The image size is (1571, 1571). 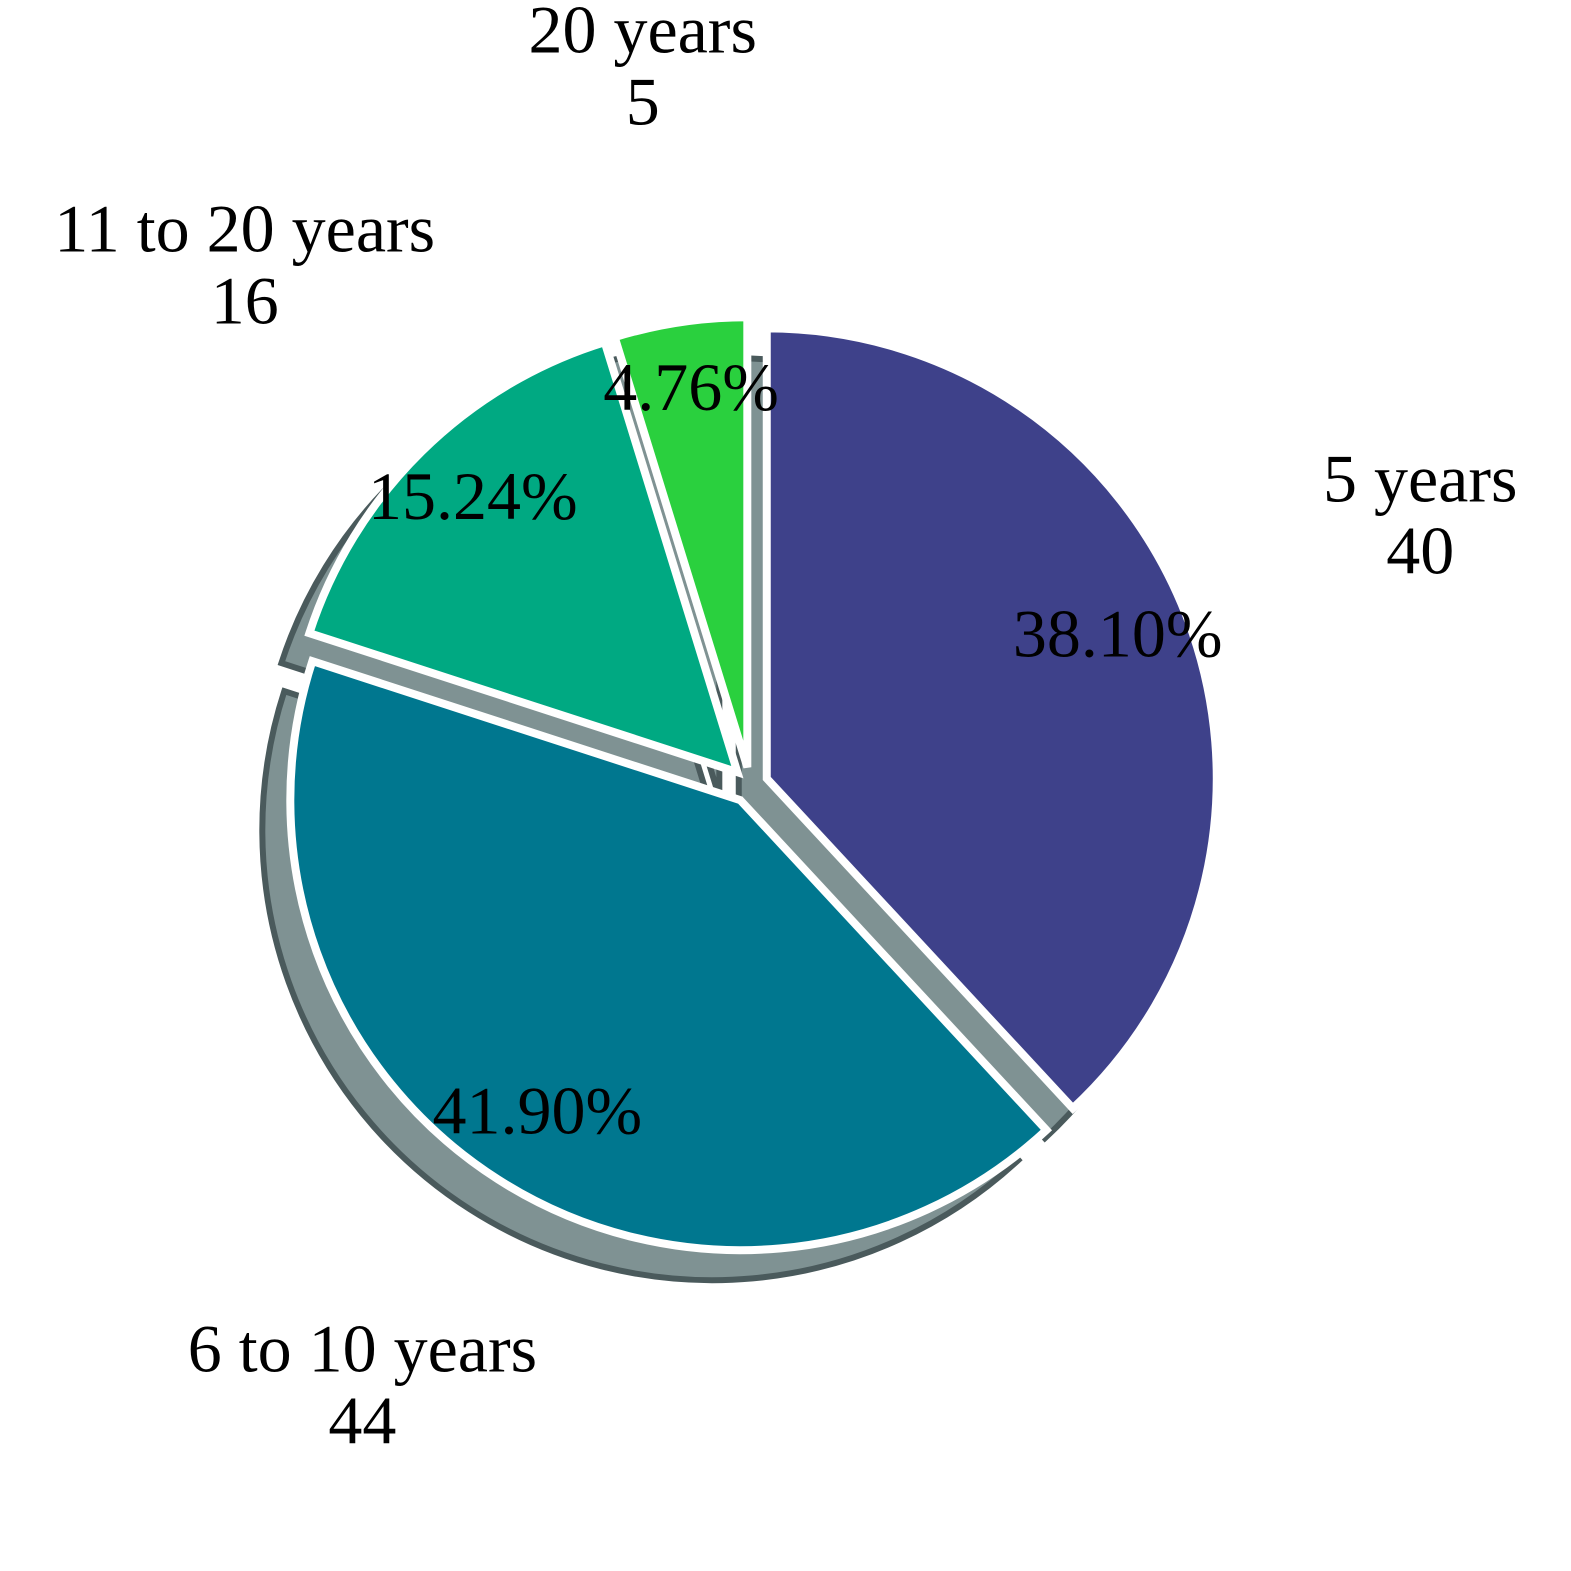 What do you see at coordinates (473, 496) in the screenshot?
I see `percent-label: 15.24%` at bounding box center [473, 496].